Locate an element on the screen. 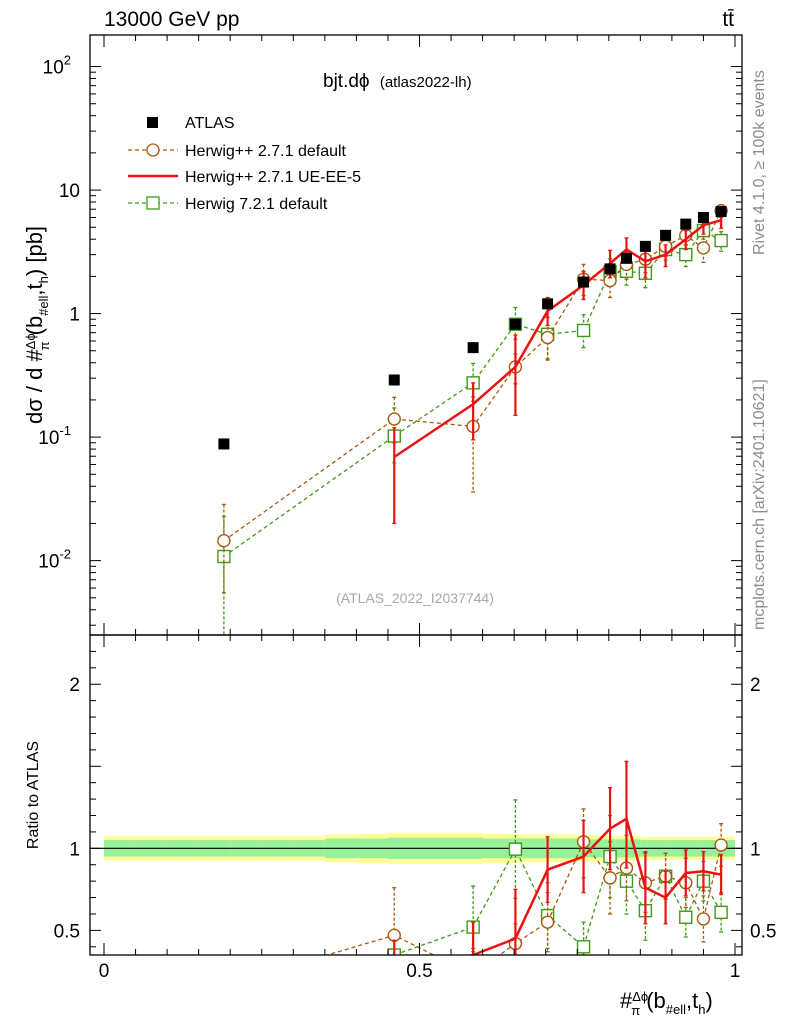  plot-title-main: bjt.dϕ is located at coordinates (346, 81).